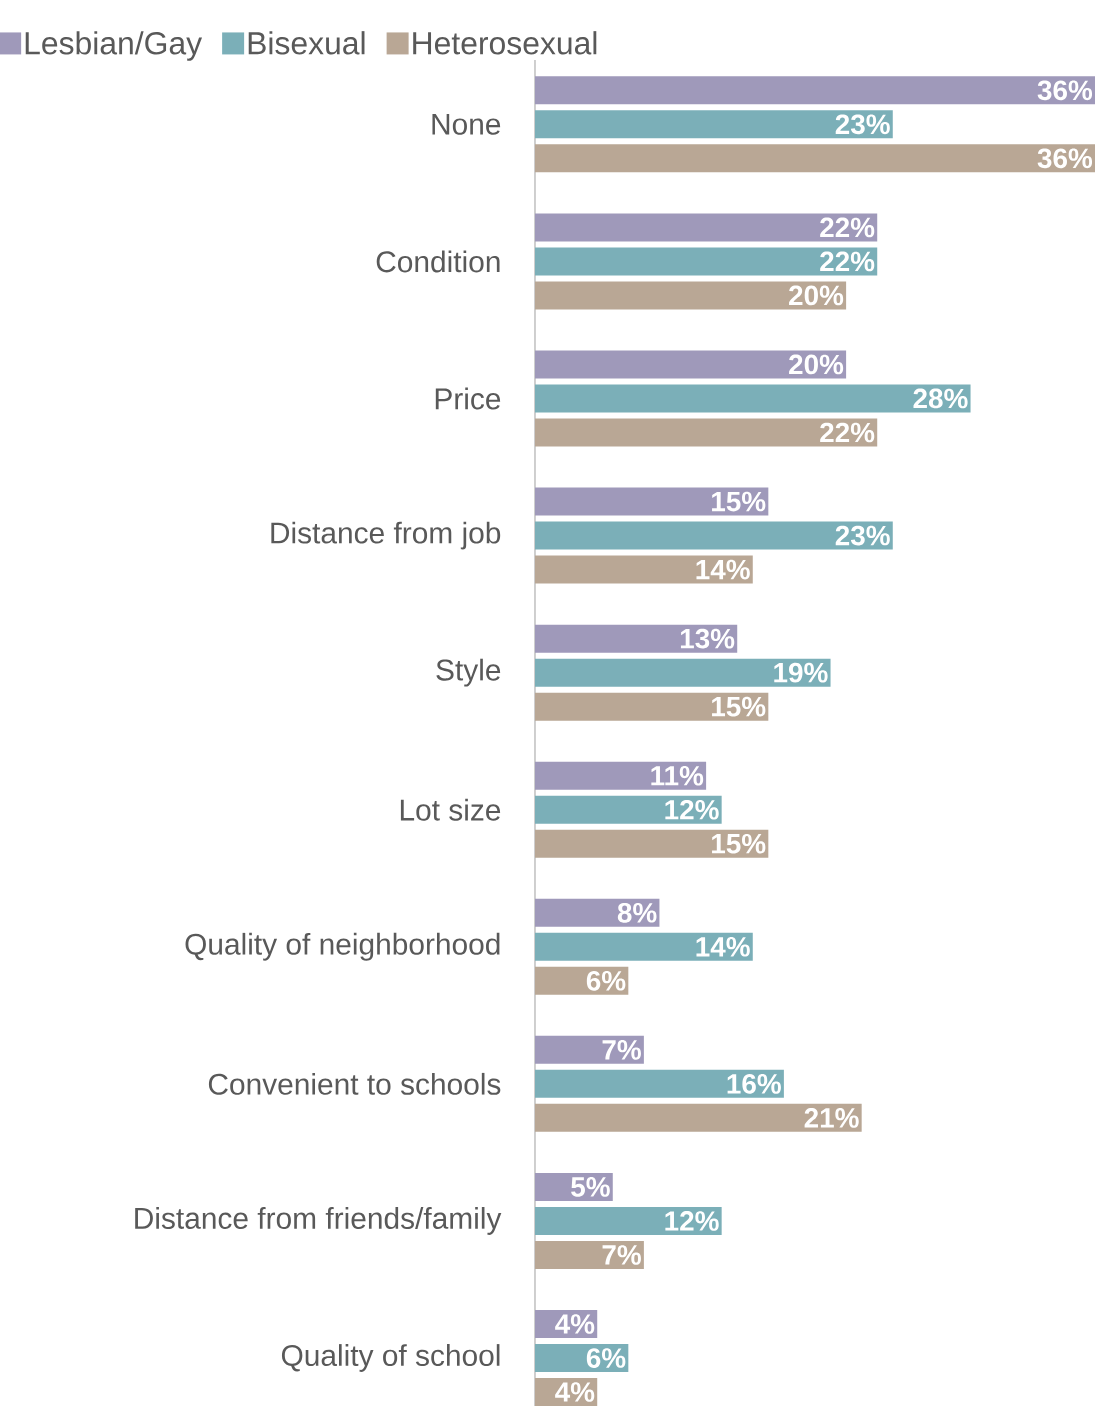  Describe the element at coordinates (468, 672) in the screenshot. I see `y-tick-label: Style` at that location.